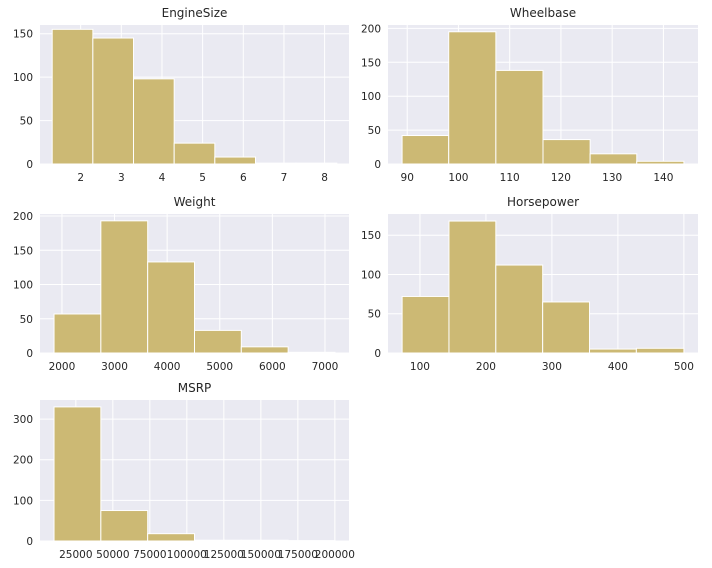 The height and width of the screenshot is (568, 712). What do you see at coordinates (325, 367) in the screenshot?
I see `x-tick-label: 7000` at bounding box center [325, 367].